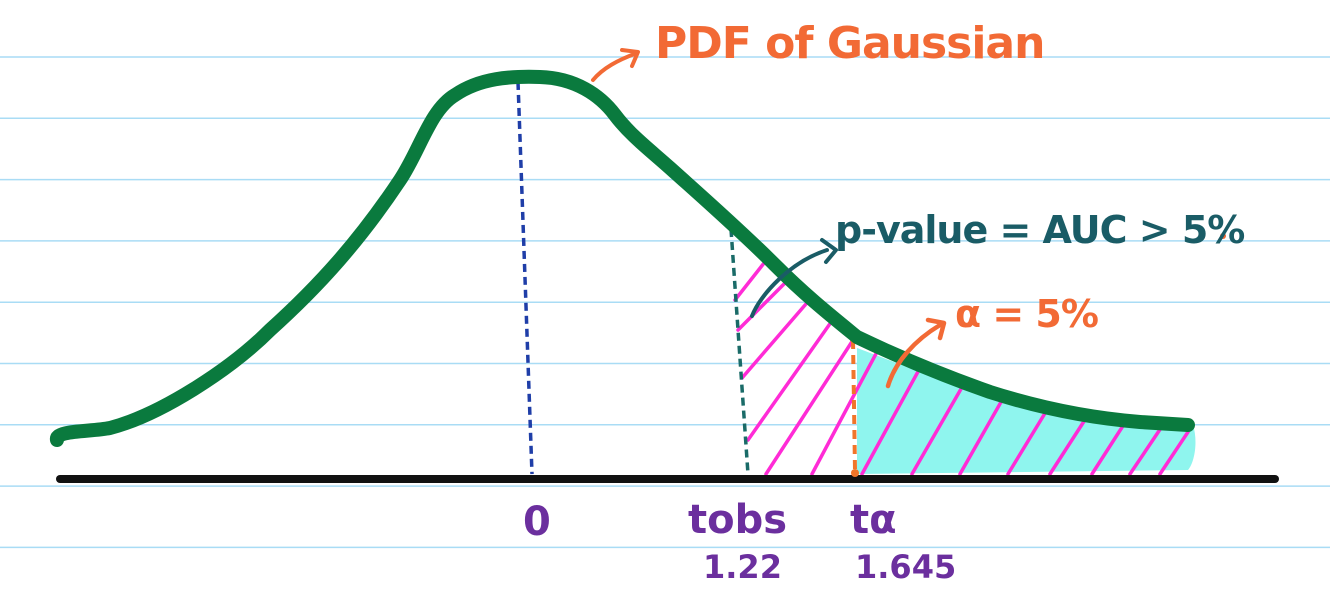 This screenshot has width=1330, height=591. I want to click on t-alpha-marker-bottom, so click(855, 473).